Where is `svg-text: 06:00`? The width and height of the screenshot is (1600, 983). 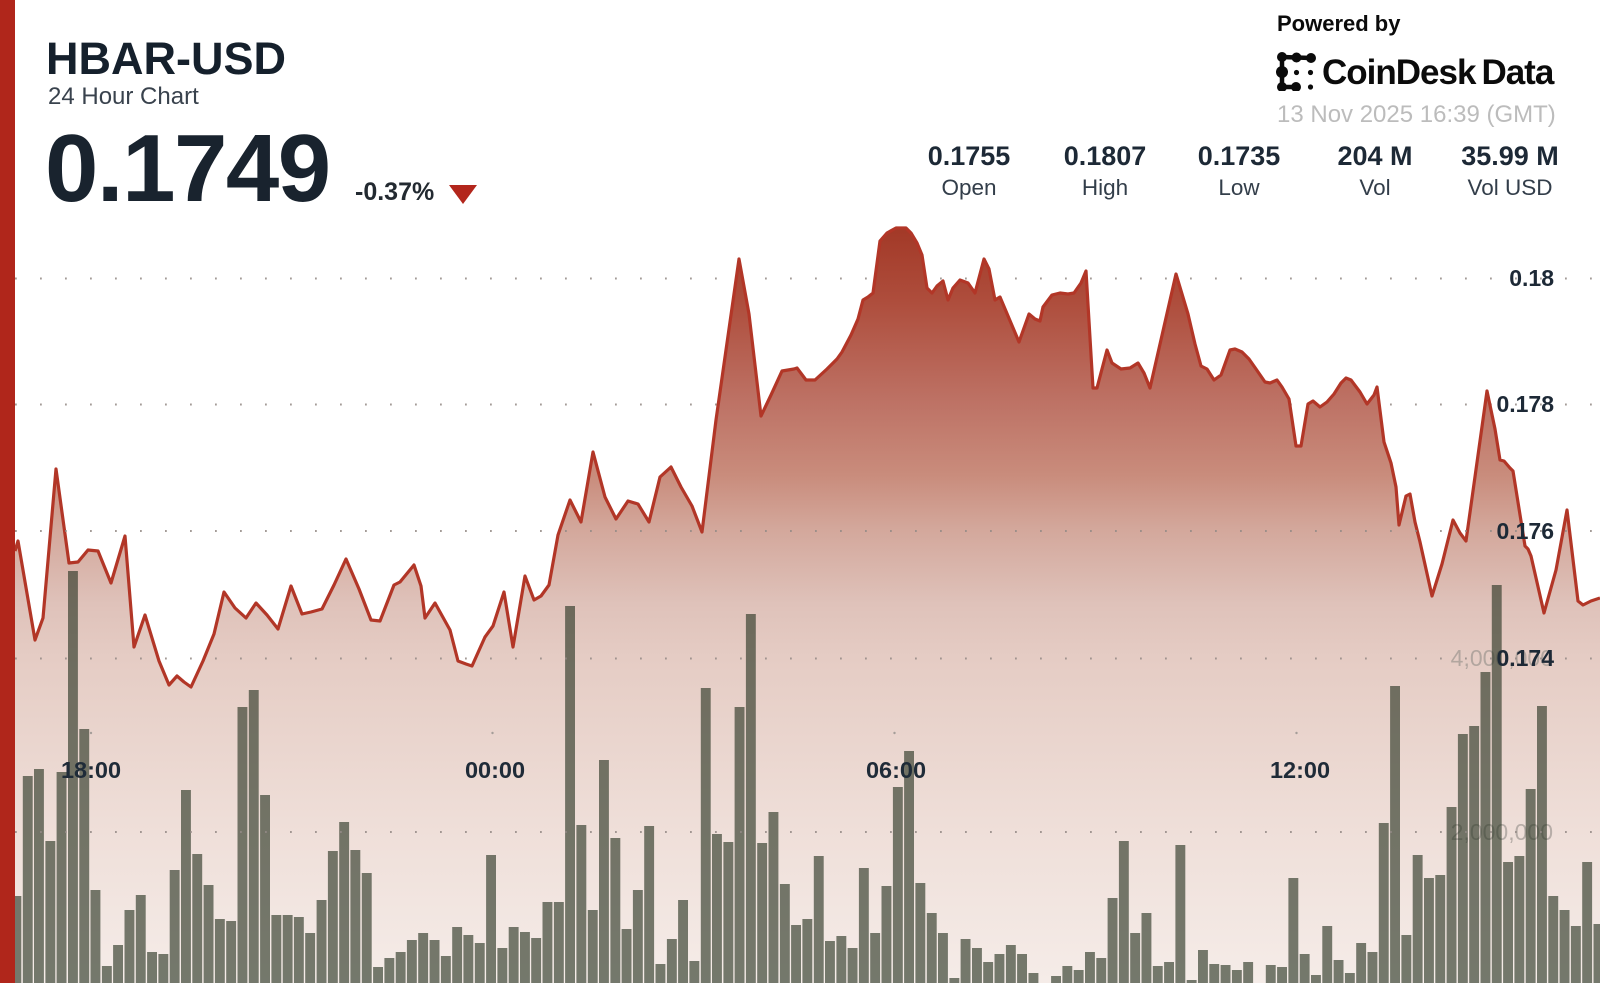 svg-text: 06:00 is located at coordinates (896, 770).